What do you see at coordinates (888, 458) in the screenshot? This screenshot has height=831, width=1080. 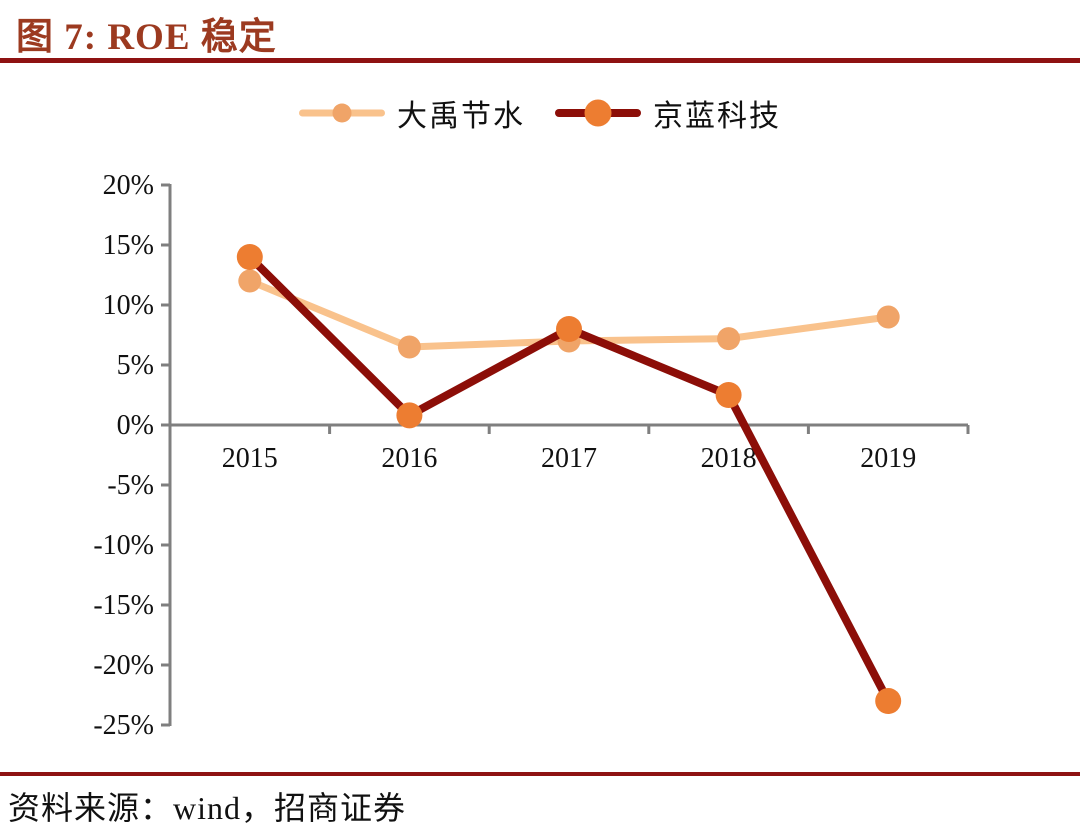 I see `x-axis-label: 2019` at bounding box center [888, 458].